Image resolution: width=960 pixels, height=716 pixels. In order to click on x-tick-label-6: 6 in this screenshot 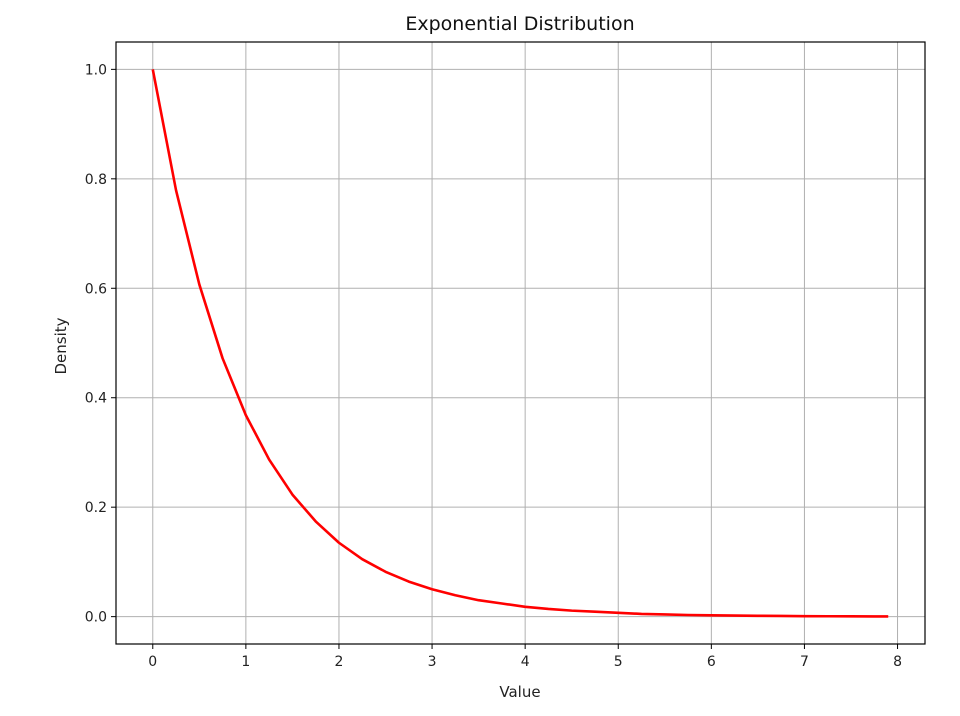, I will do `click(711, 662)`.